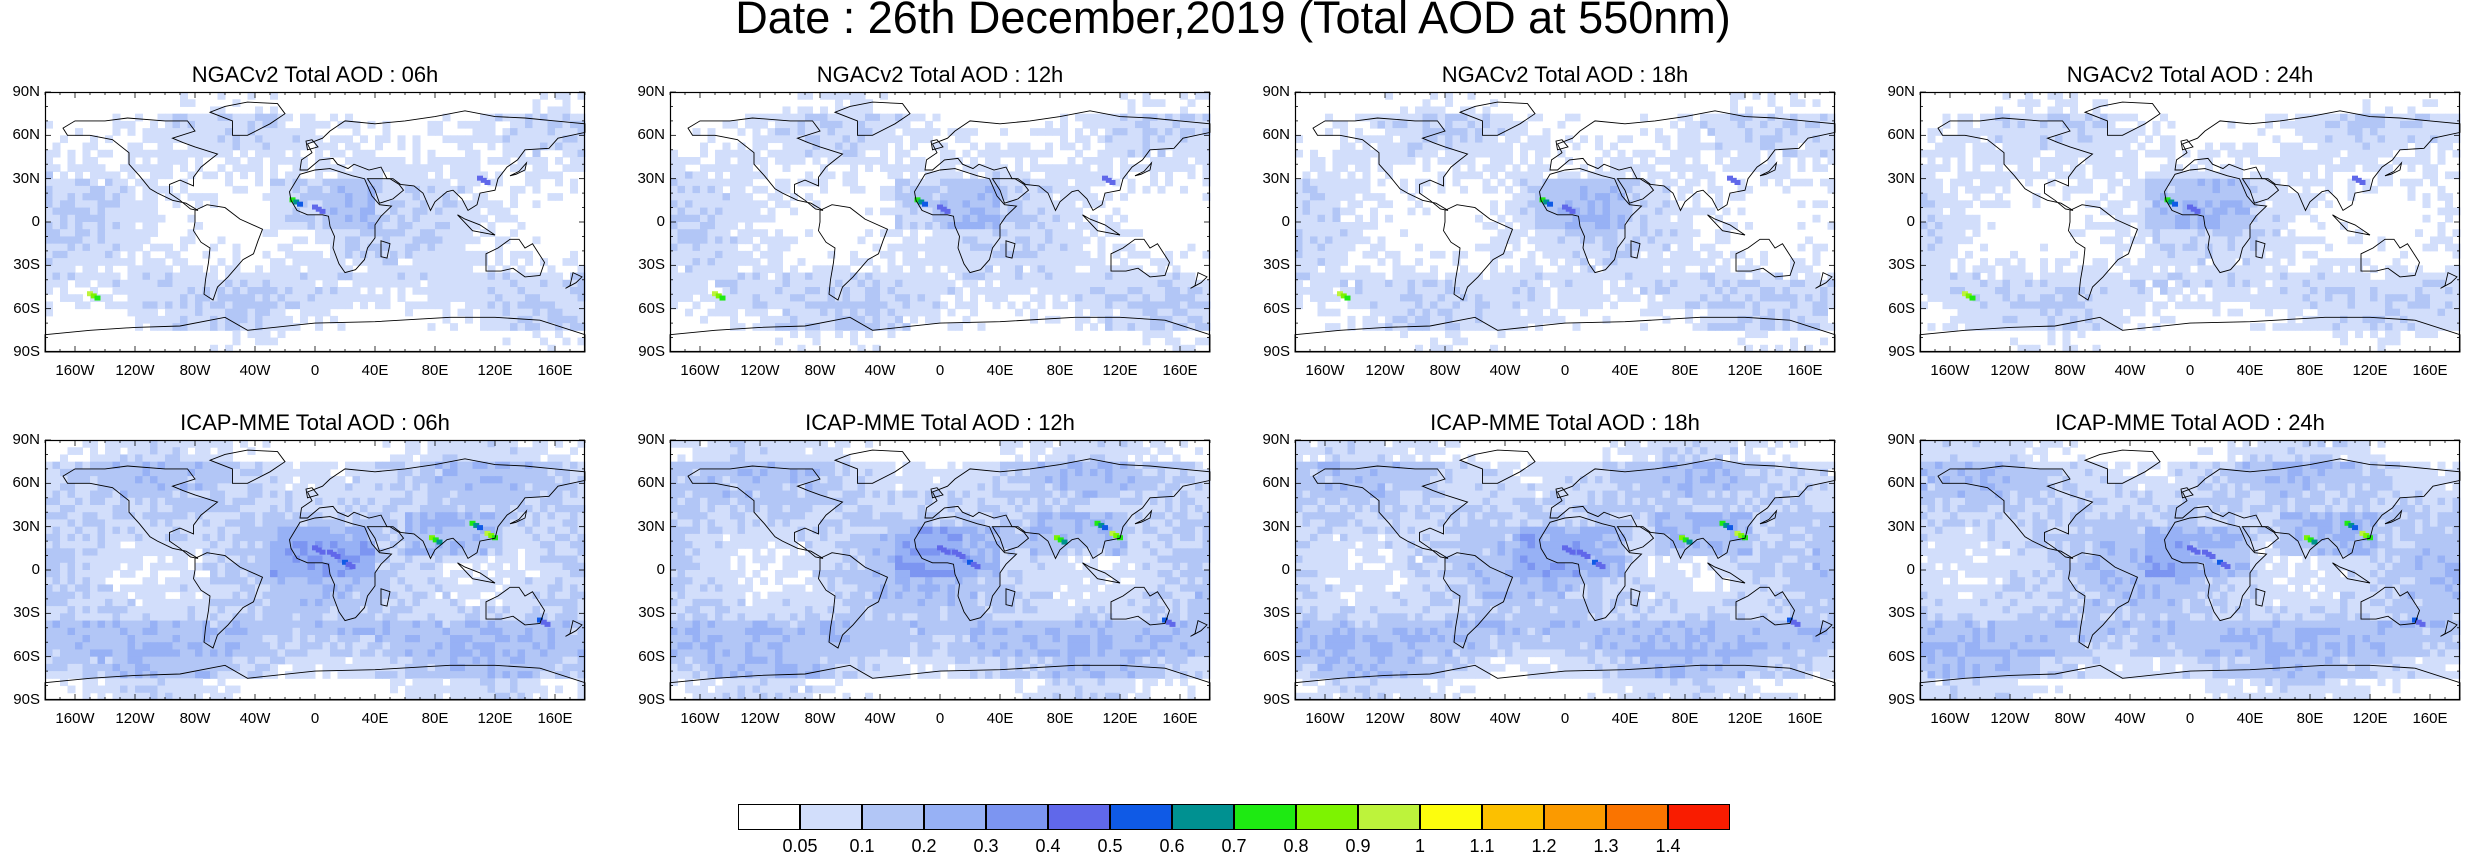  What do you see at coordinates (1565, 423) in the screenshot?
I see `panel-title: ICAP-MME Total AOD : 18h` at bounding box center [1565, 423].